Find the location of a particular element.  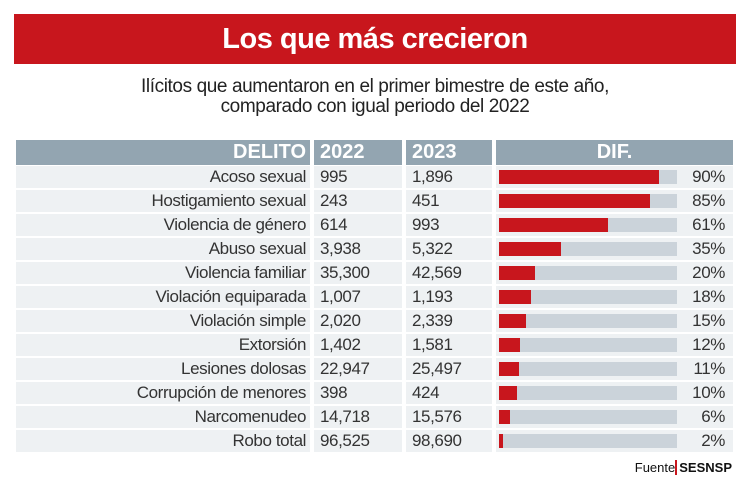

value-2022-cell: 1,007 is located at coordinates (358, 297).